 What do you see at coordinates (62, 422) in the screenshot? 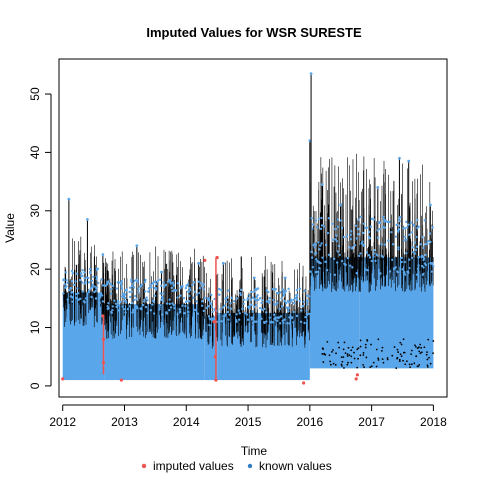
I see `x-tick-label: 2012` at bounding box center [62, 422].